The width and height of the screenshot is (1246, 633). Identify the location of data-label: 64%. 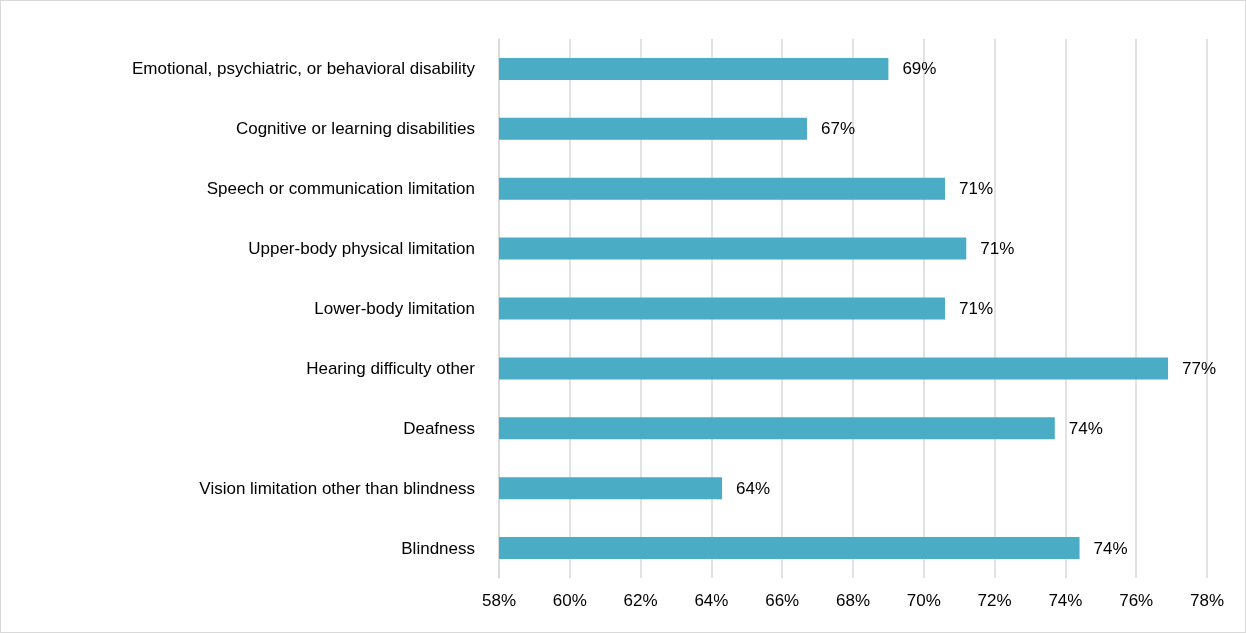
(753, 488).